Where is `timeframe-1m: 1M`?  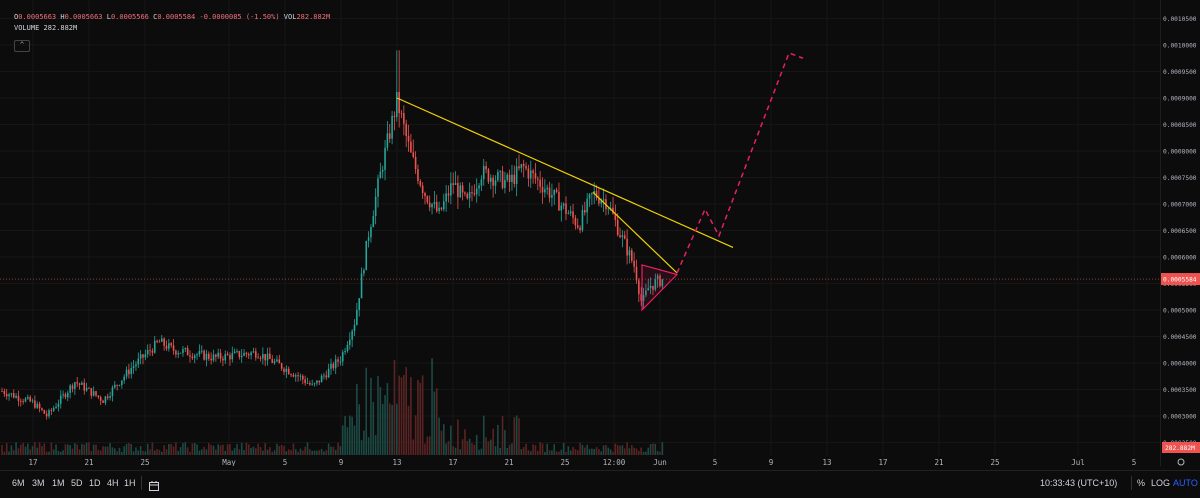 timeframe-1m: 1M is located at coordinates (58, 483).